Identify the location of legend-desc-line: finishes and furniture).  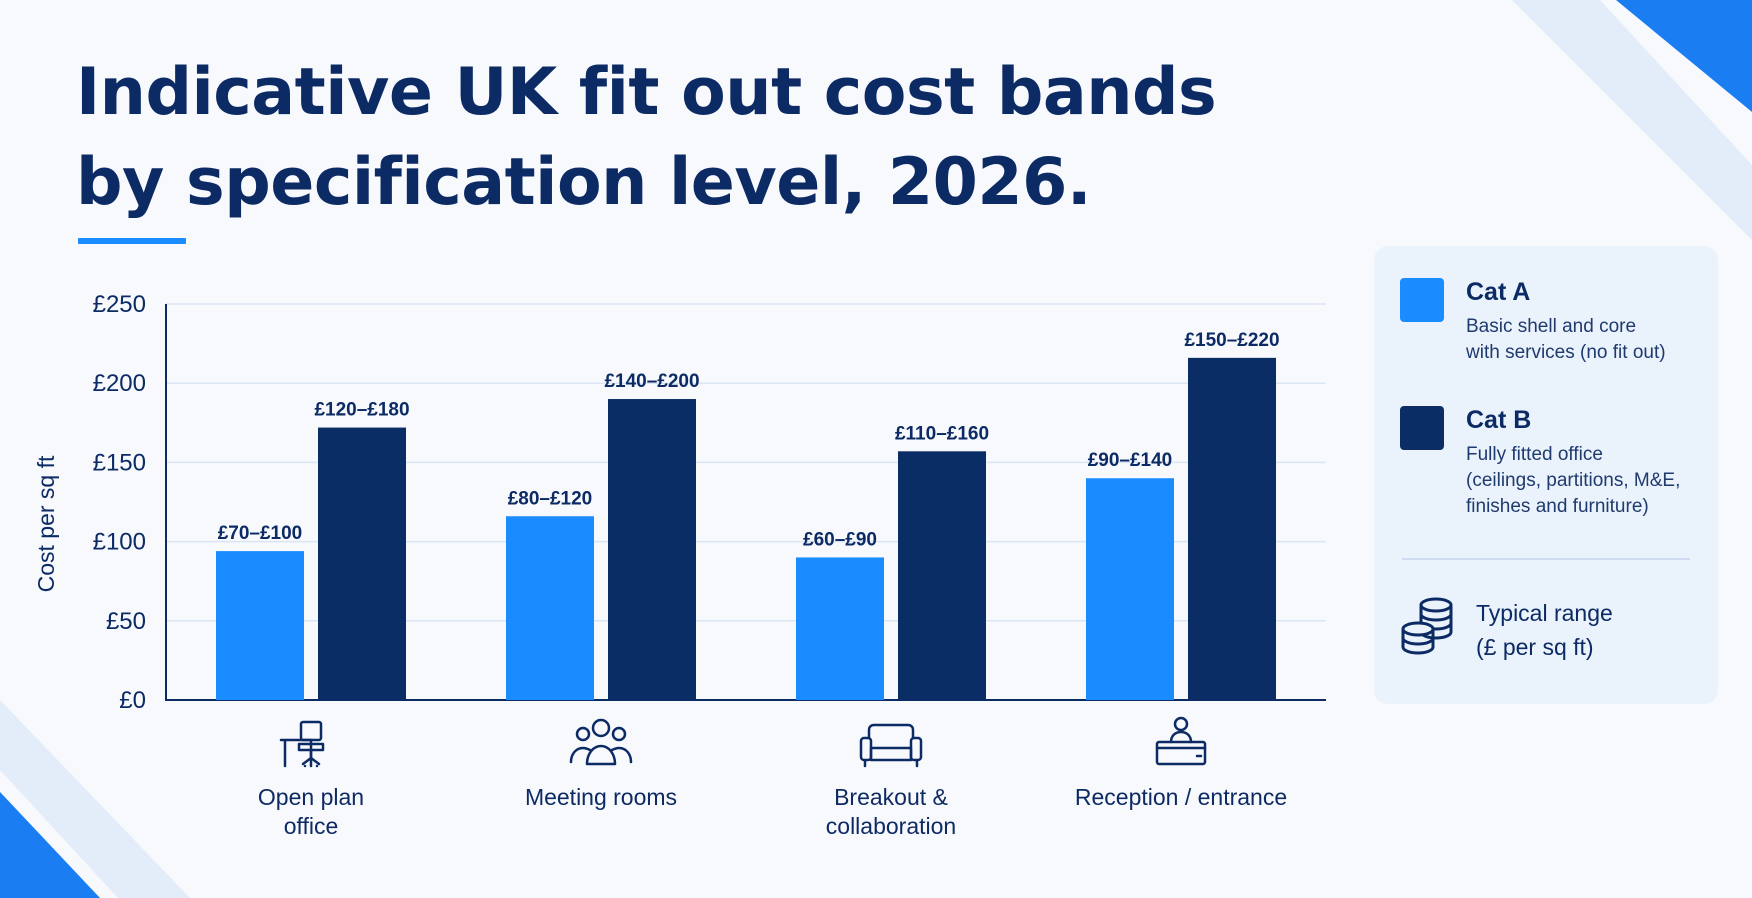
(1557, 506).